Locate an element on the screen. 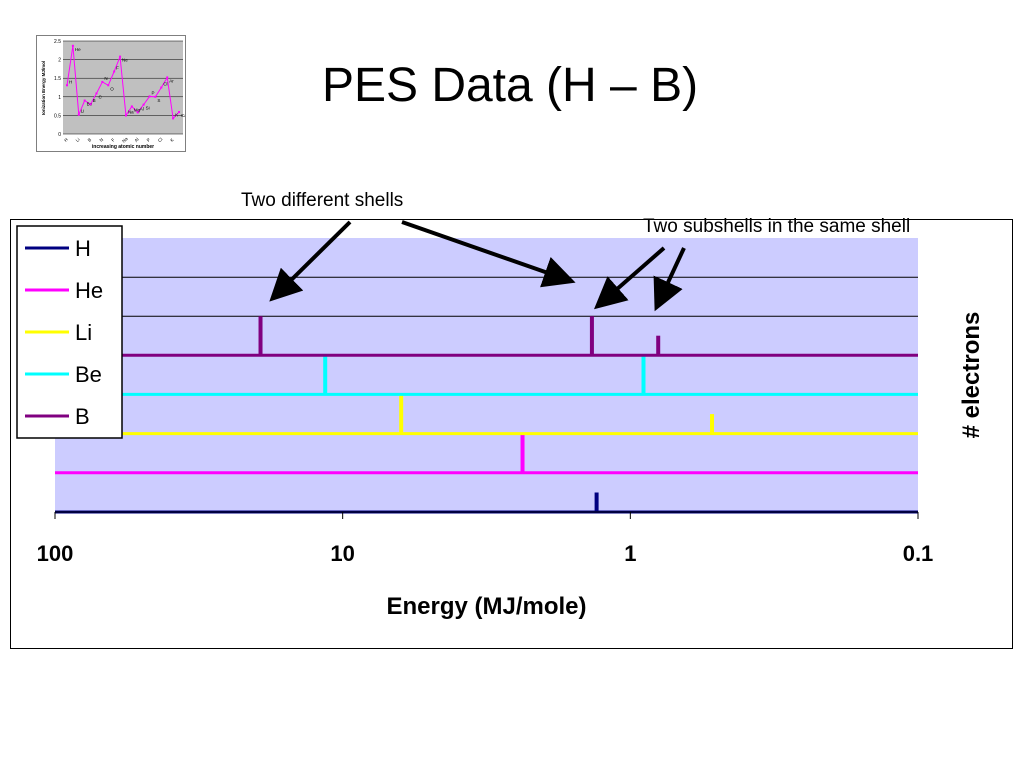 Image resolution: width=1024 pixels, height=768 pixels. annotation-two-subshells: Two subshells in the same shell is located at coordinates (777, 226).